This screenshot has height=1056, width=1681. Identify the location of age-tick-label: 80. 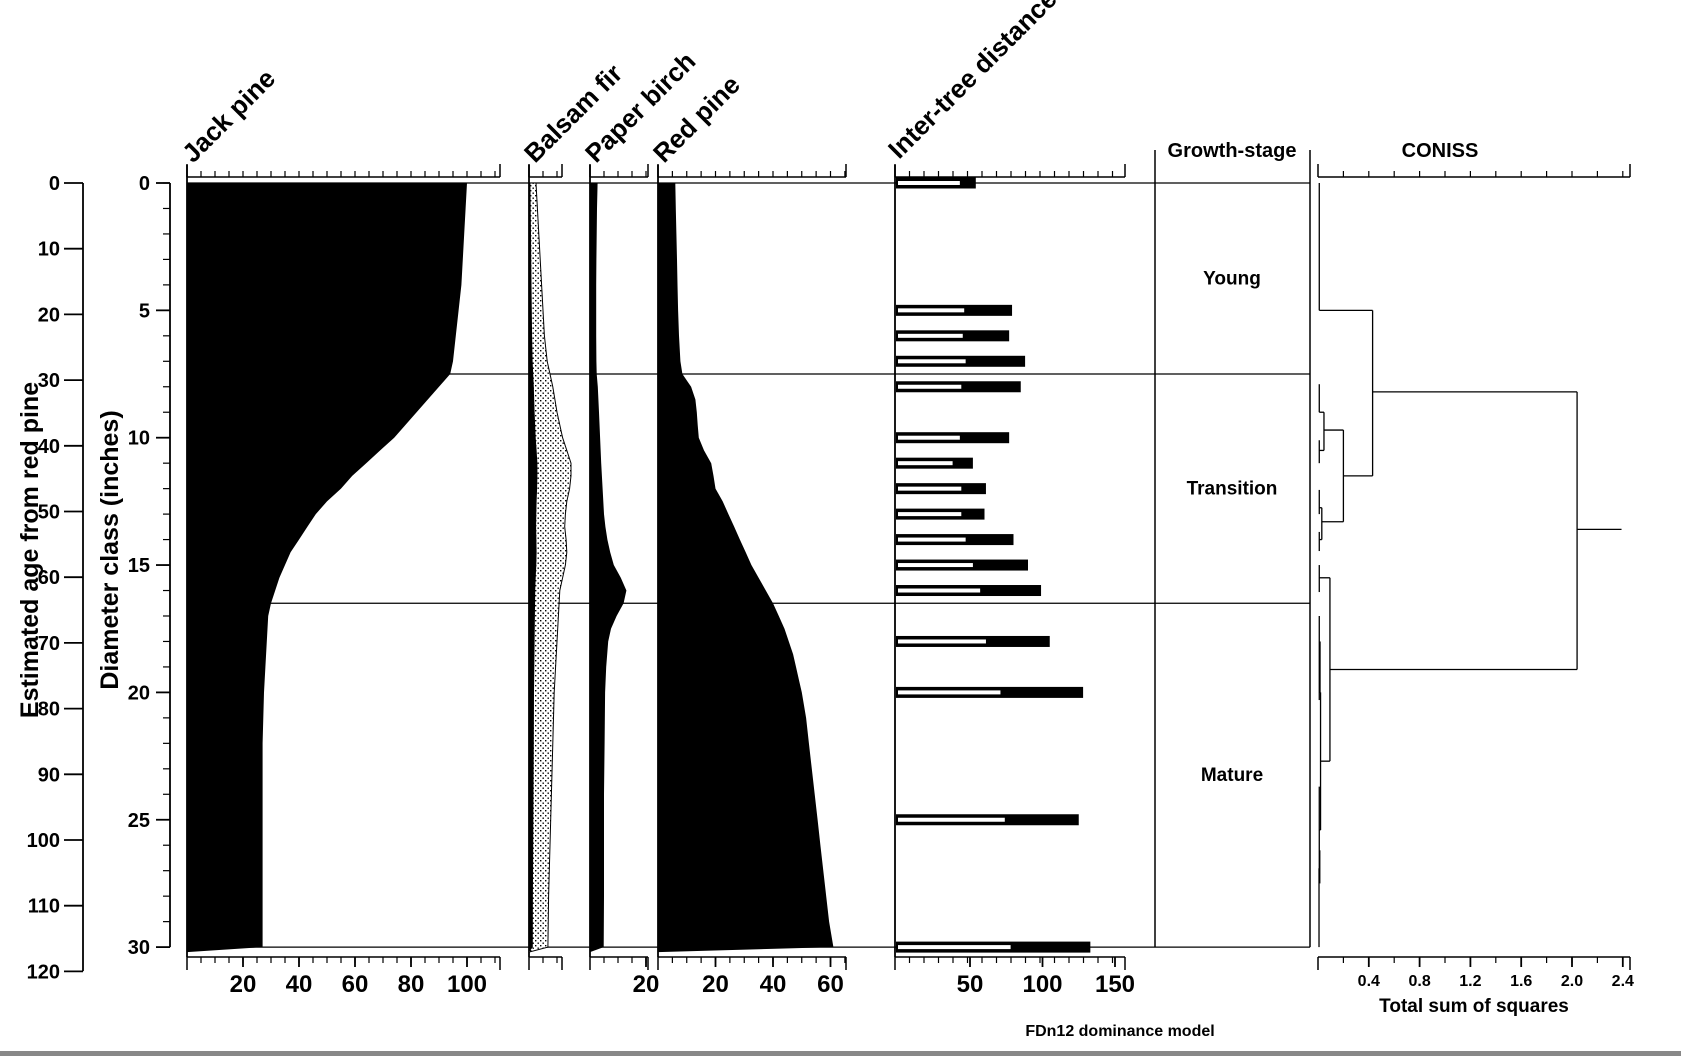
(49, 710).